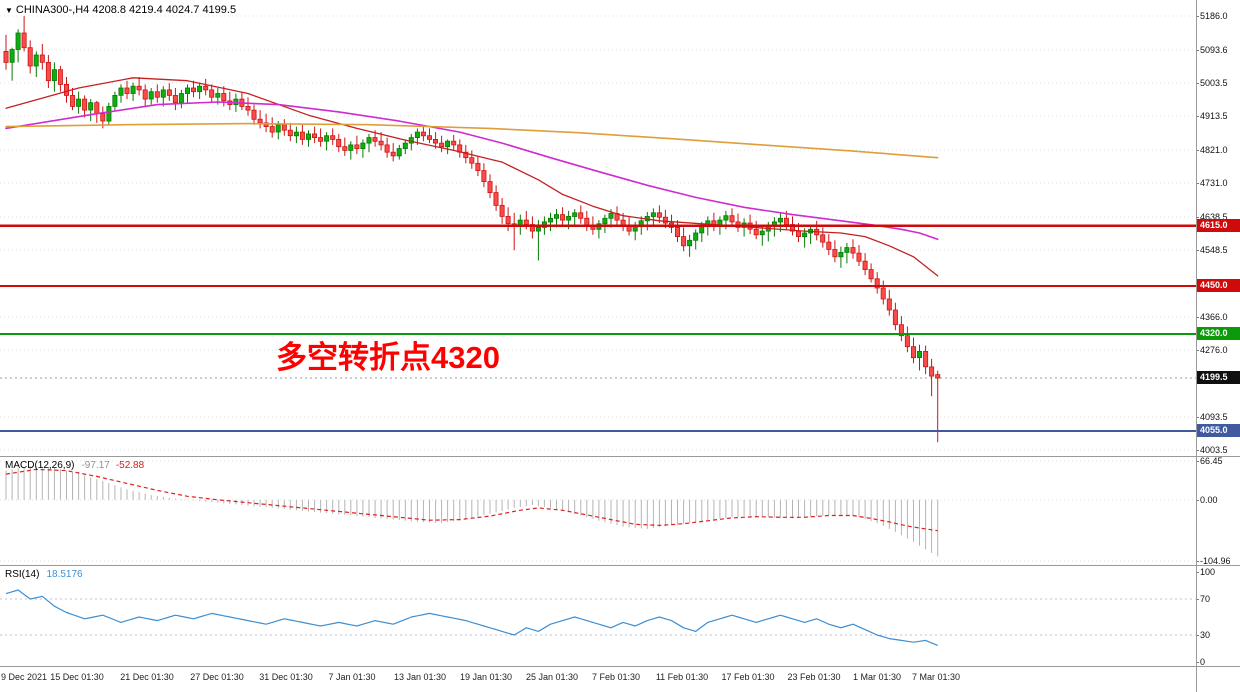  What do you see at coordinates (40, 465) in the screenshot?
I see `macd-name: MACD(12,26,9)` at bounding box center [40, 465].